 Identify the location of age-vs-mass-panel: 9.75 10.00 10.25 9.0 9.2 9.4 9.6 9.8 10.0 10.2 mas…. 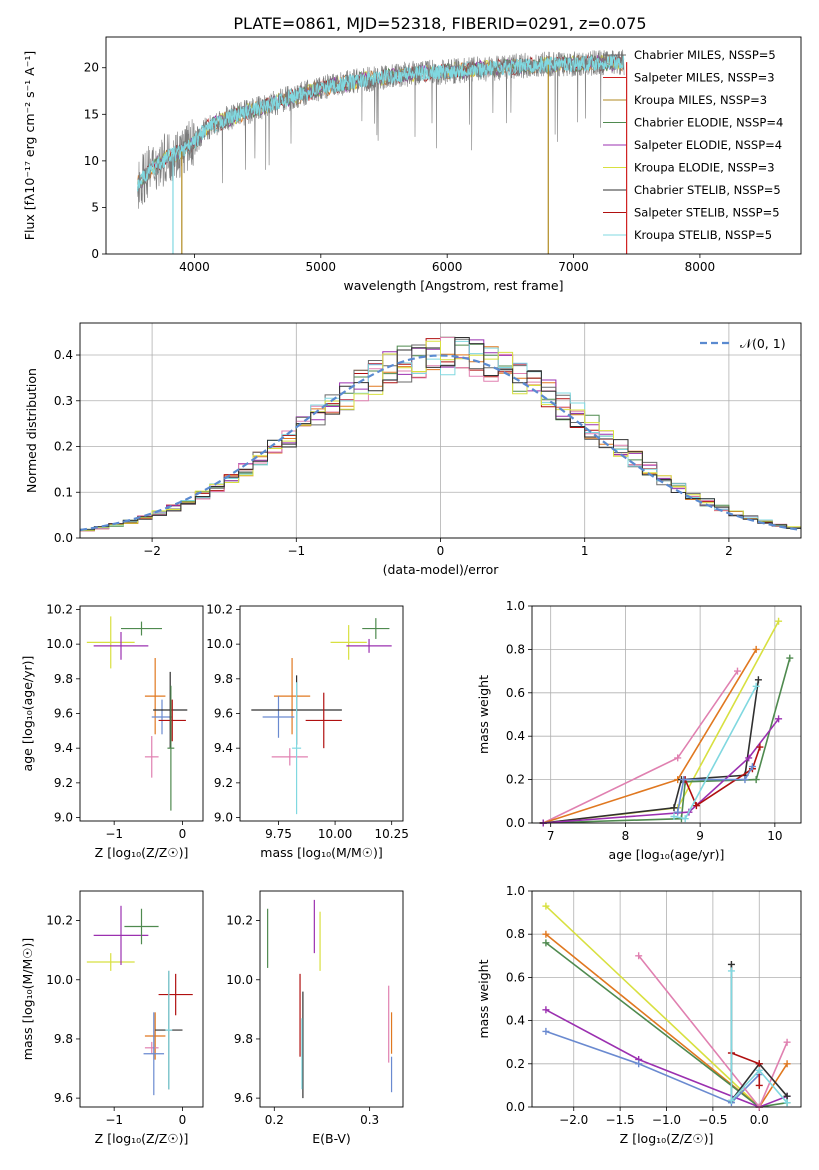
(307, 731).